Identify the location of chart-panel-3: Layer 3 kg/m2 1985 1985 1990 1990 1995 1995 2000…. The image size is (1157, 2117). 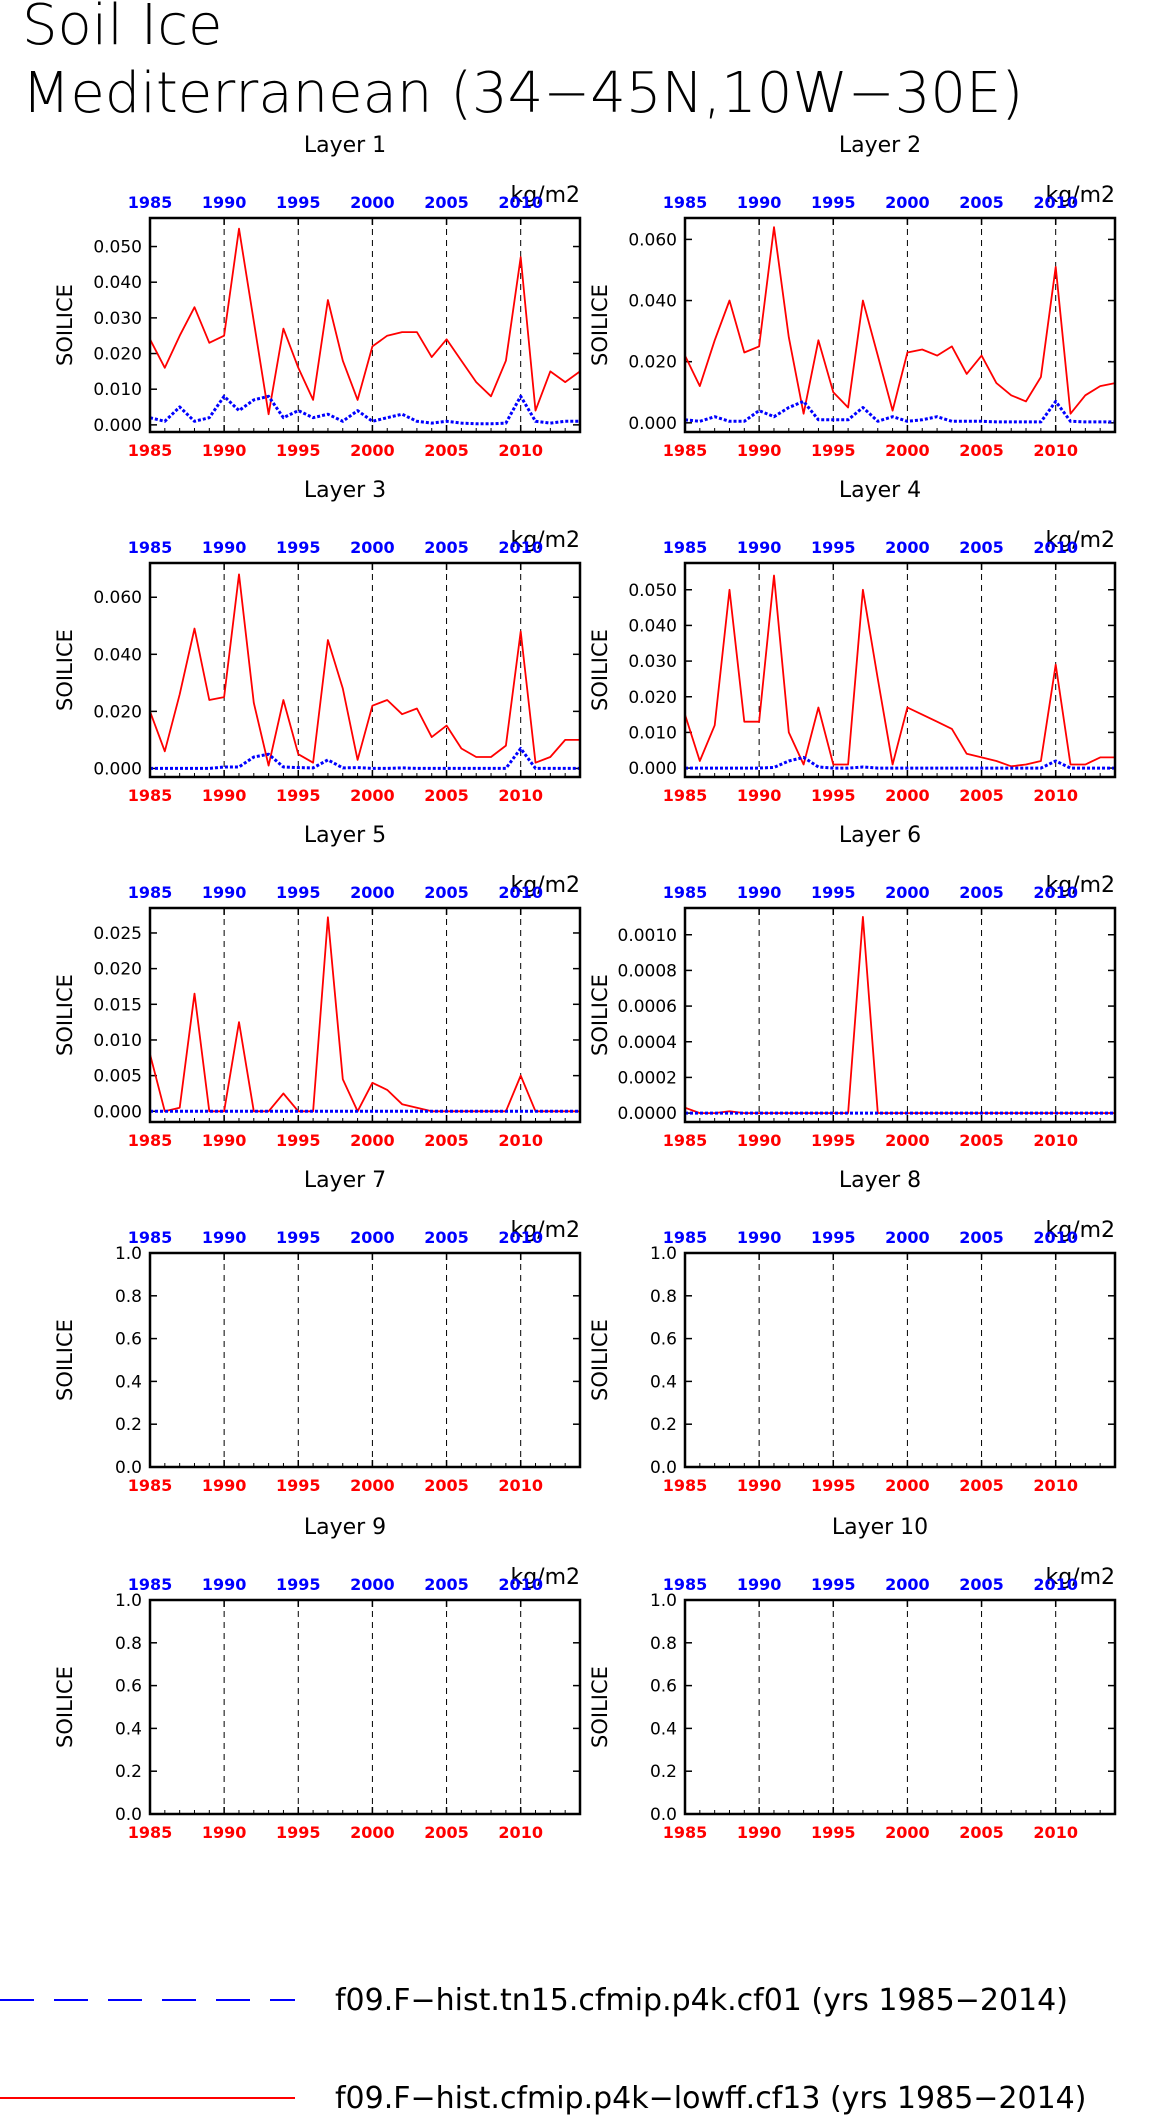
(317, 641).